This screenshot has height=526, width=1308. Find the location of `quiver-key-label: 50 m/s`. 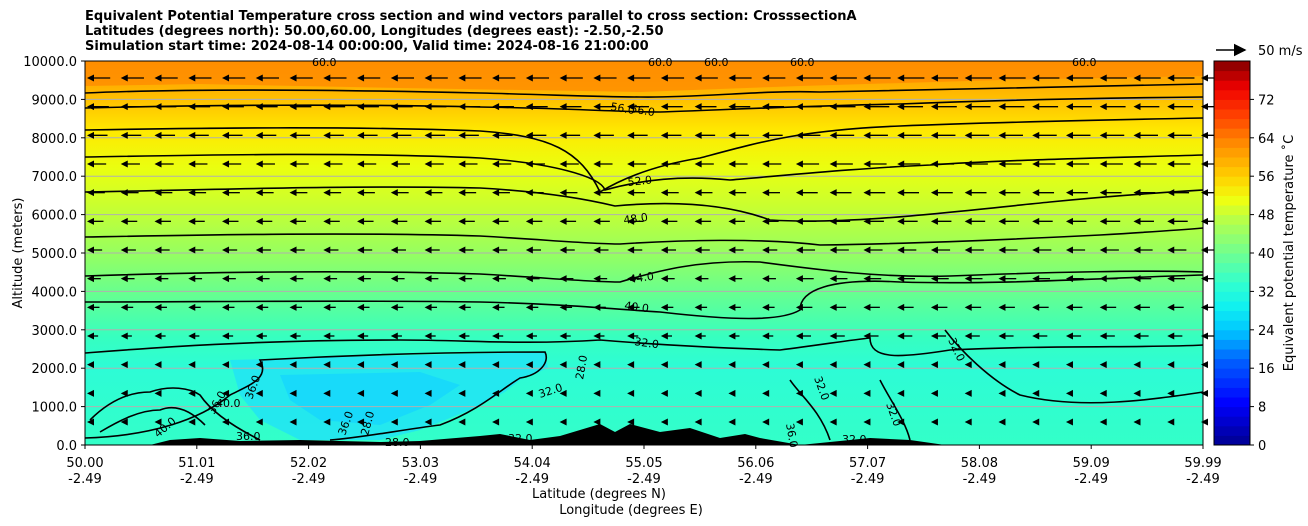

quiver-key-label: 50 m/s is located at coordinates (1280, 51).